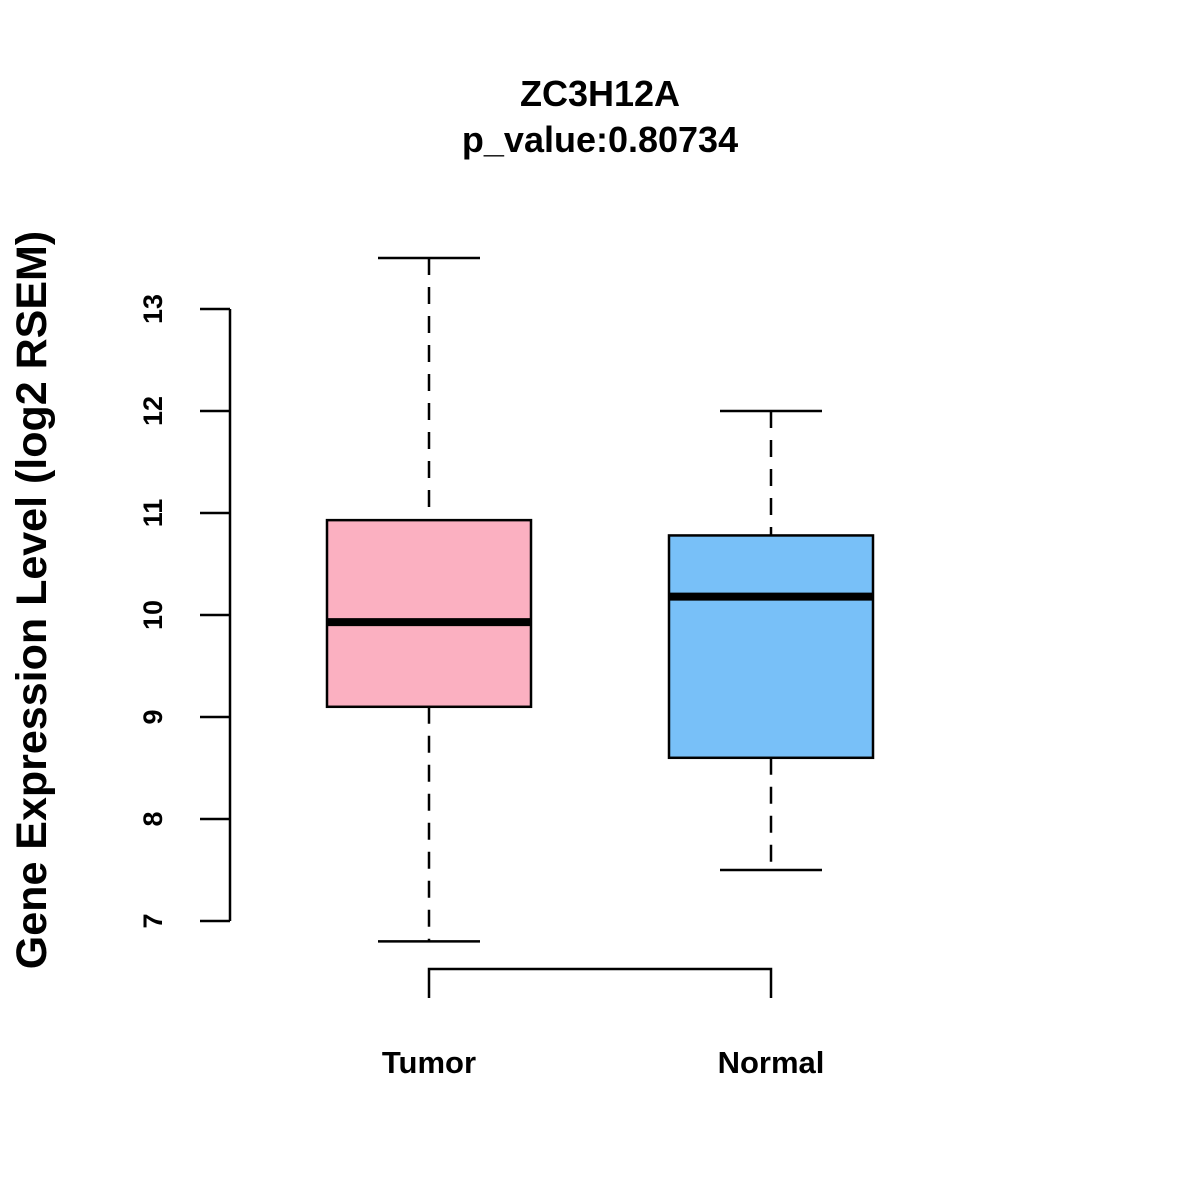 The width and height of the screenshot is (1200, 1200). Describe the element at coordinates (153, 615) in the screenshot. I see `y-tick-label: 10` at that location.